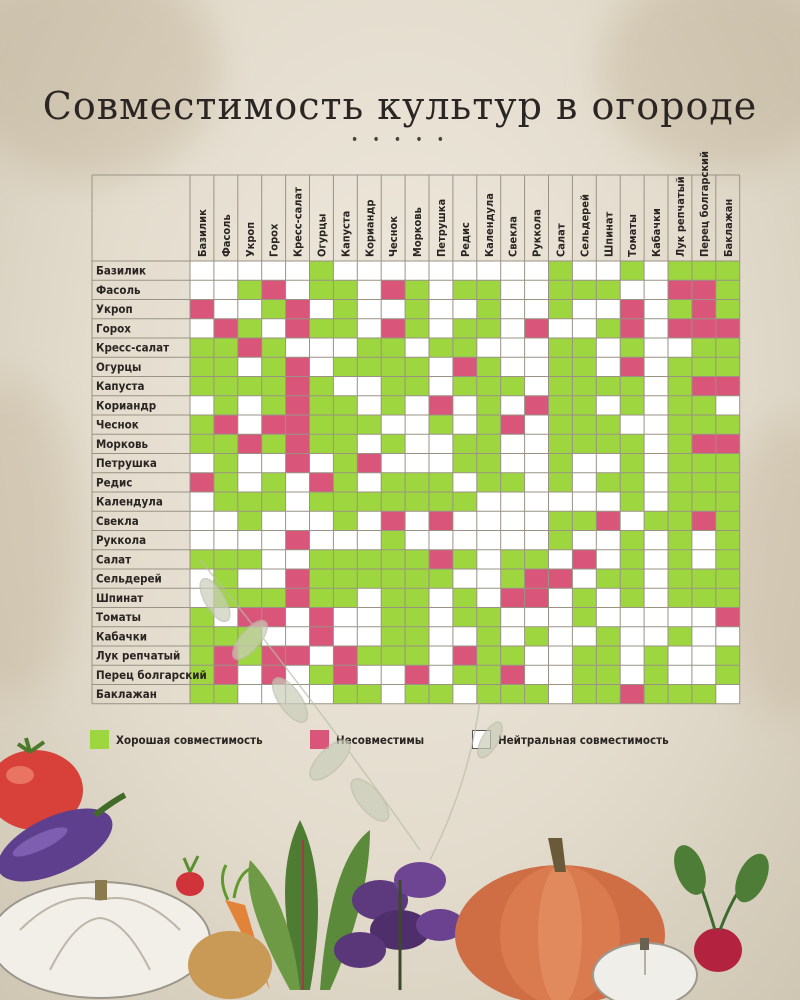 The height and width of the screenshot is (1000, 800). Describe the element at coordinates (380, 739) in the screenshot. I see `legend-label-bad: Несовместимы` at that location.